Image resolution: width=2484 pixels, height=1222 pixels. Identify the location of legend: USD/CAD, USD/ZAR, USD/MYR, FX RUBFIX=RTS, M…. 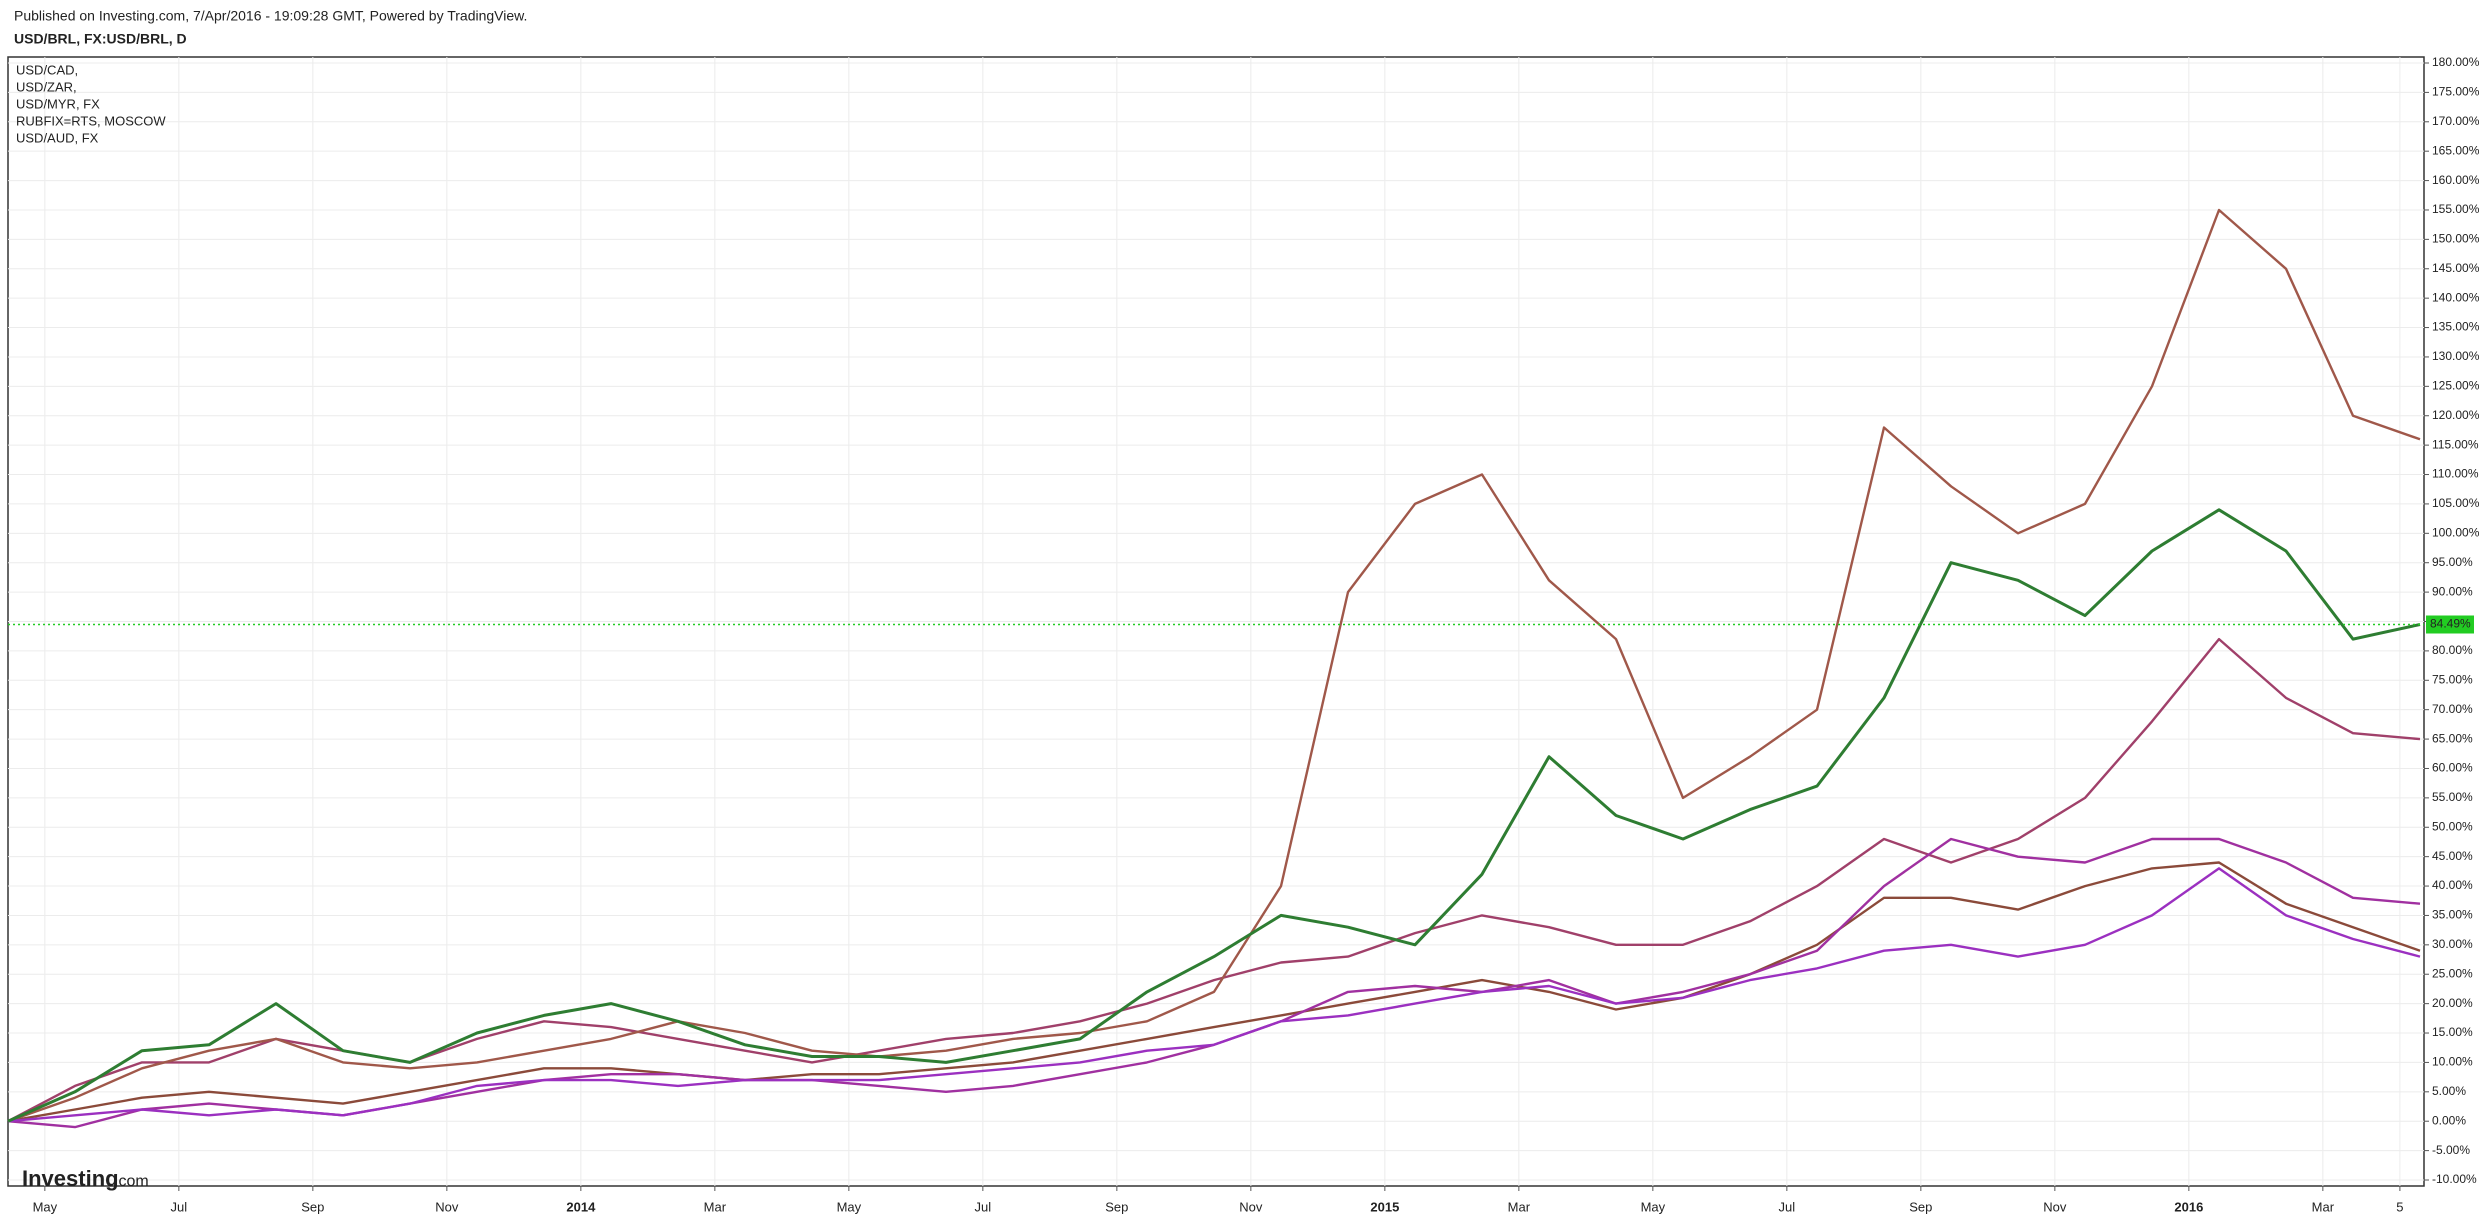
(91, 103).